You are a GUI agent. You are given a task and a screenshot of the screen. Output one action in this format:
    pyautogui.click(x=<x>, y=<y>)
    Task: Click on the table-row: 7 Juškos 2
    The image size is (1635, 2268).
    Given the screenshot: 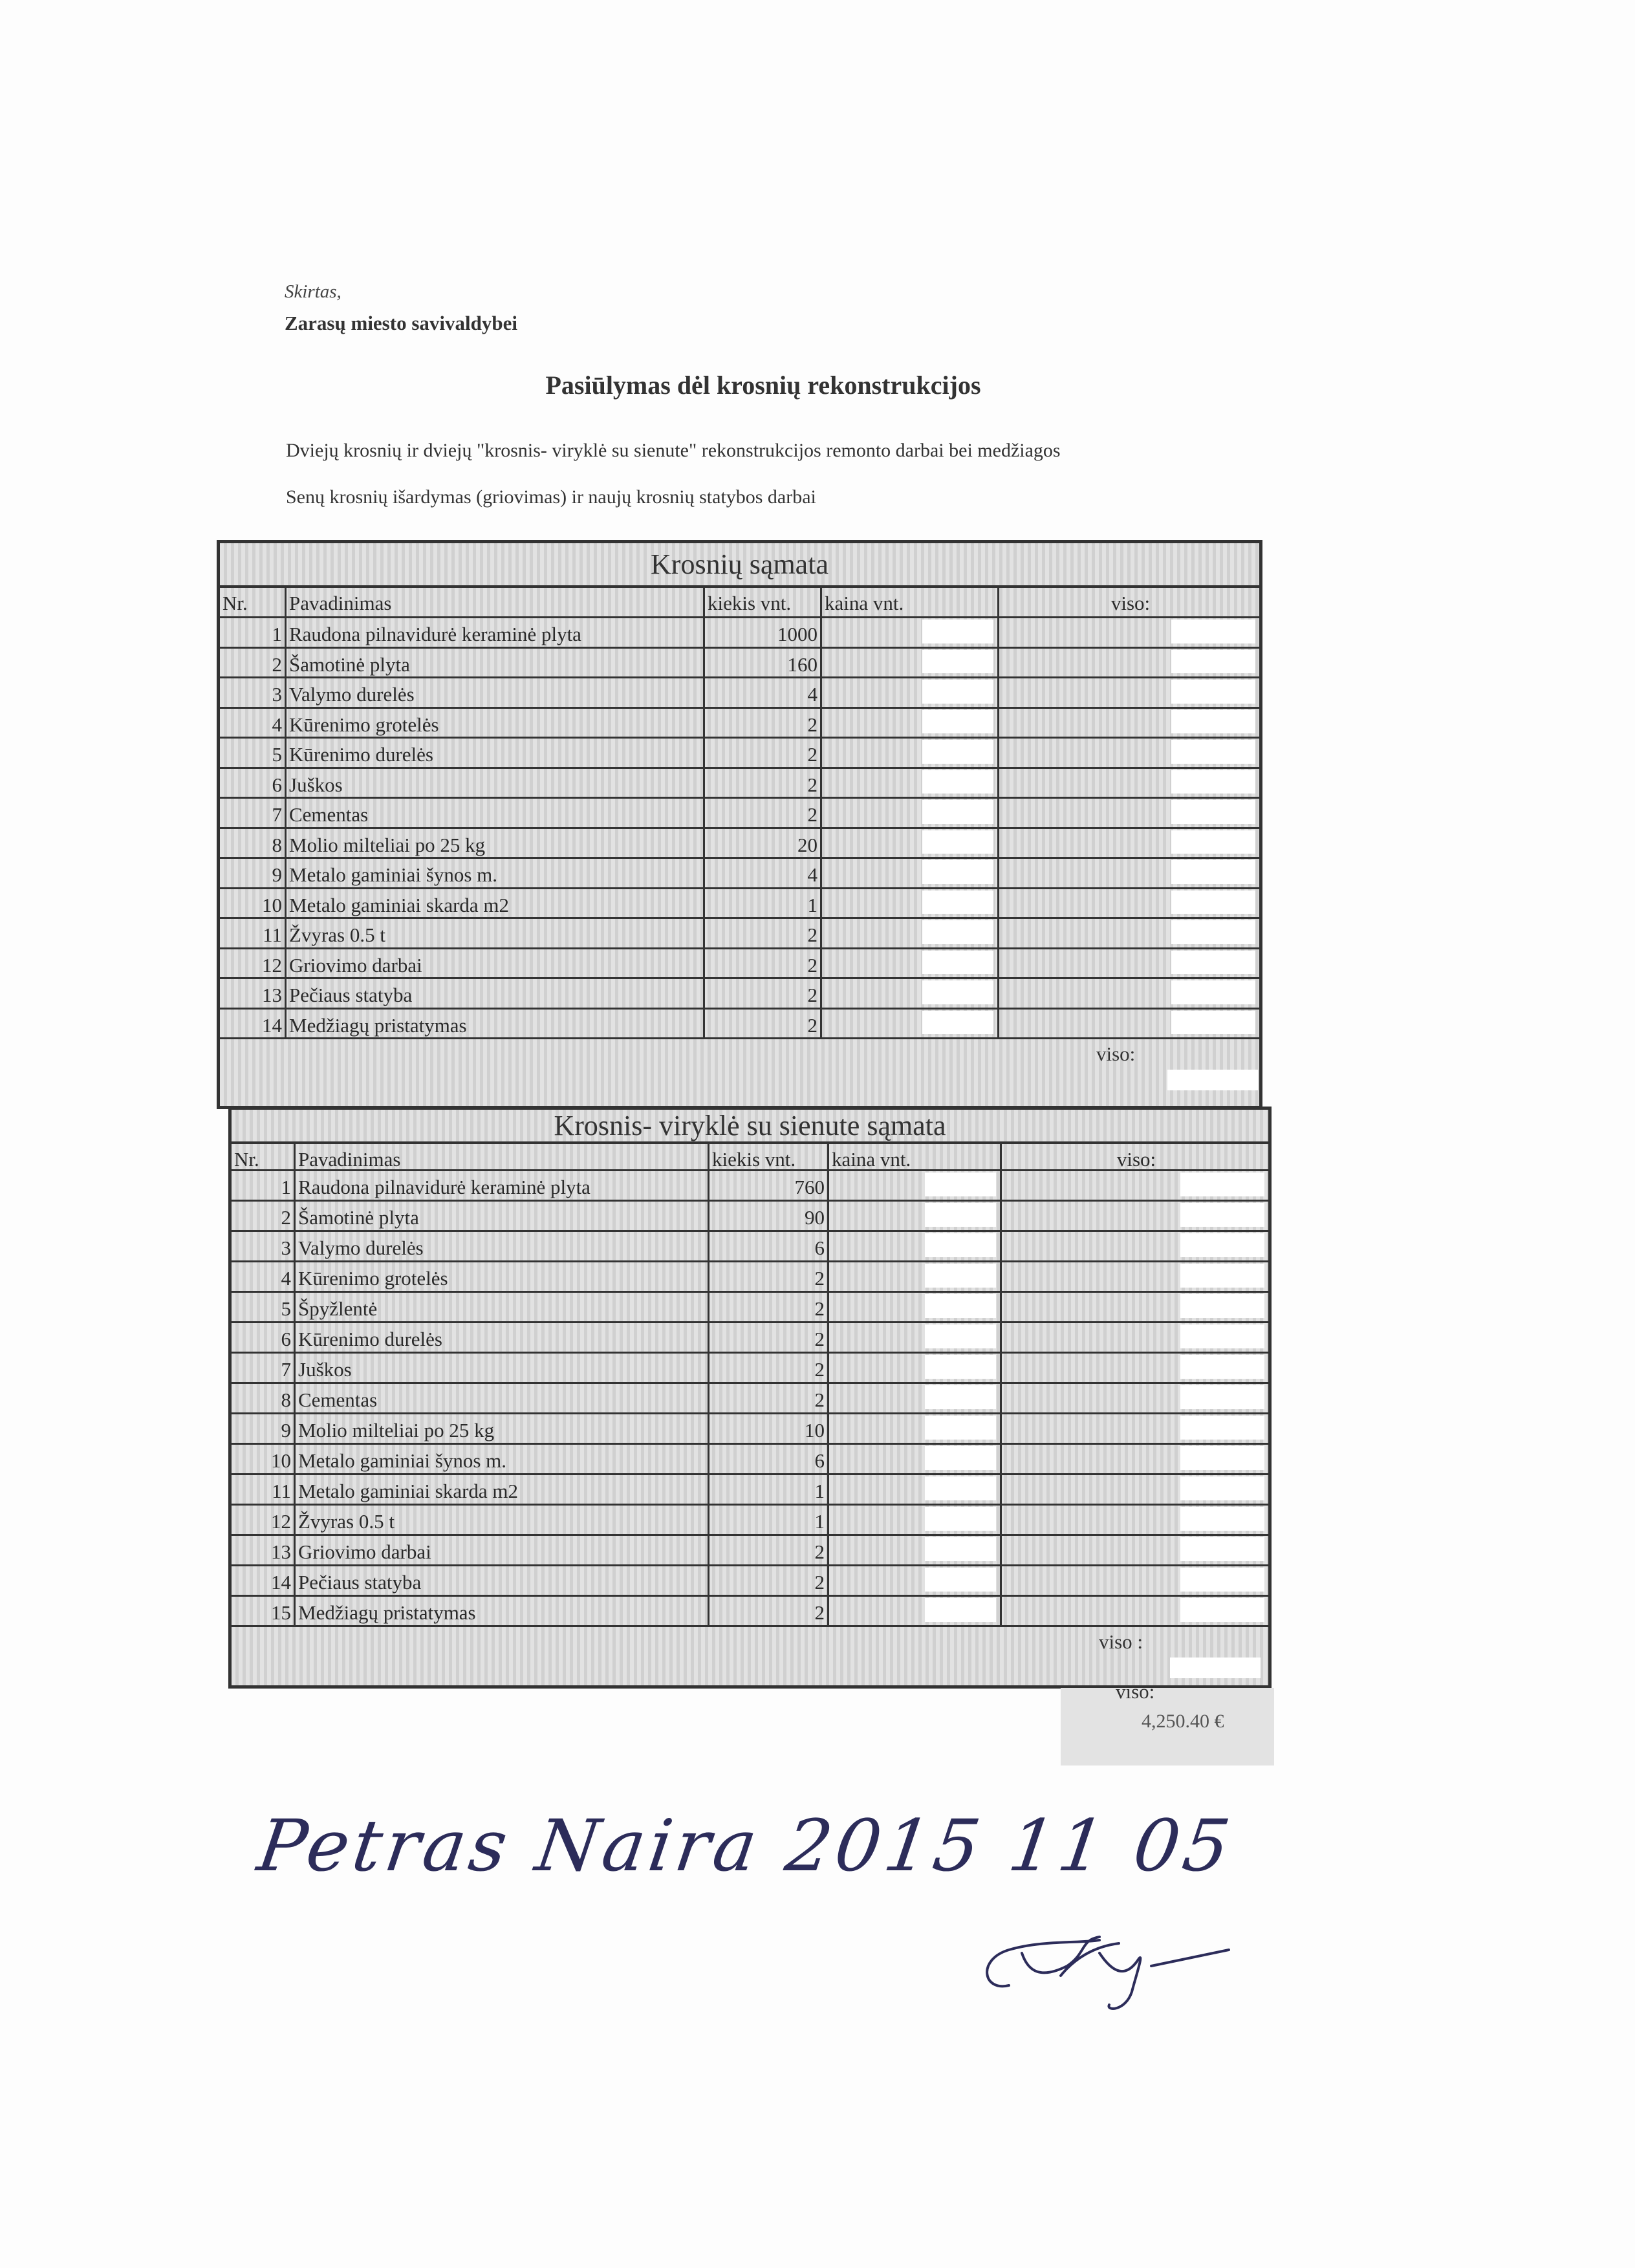 What is the action you would take?
    pyautogui.click(x=750, y=1368)
    